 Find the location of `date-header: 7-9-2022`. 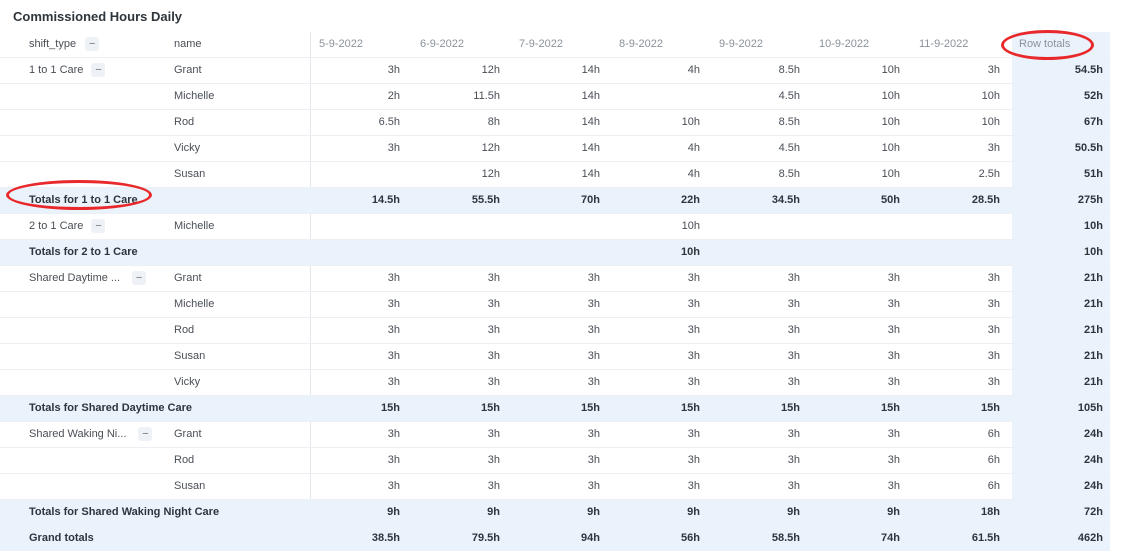

date-header: 7-9-2022 is located at coordinates (541, 44).